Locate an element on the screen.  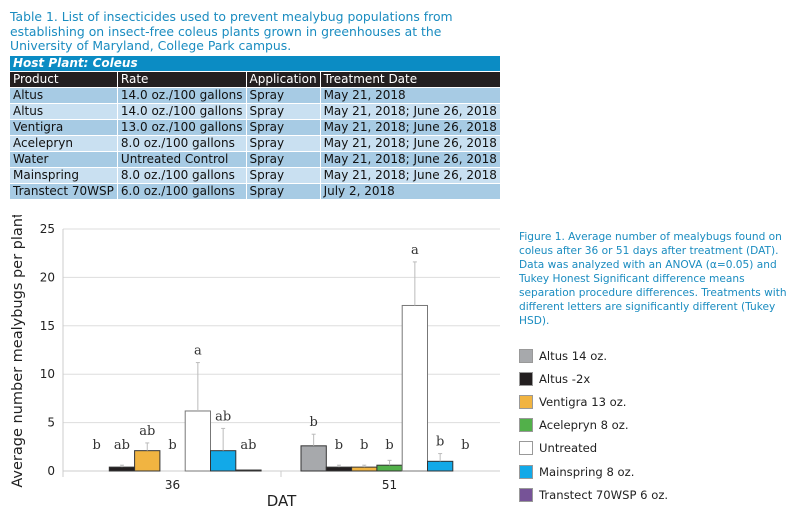
y-tick-label: 25 is located at coordinates (47, 229).